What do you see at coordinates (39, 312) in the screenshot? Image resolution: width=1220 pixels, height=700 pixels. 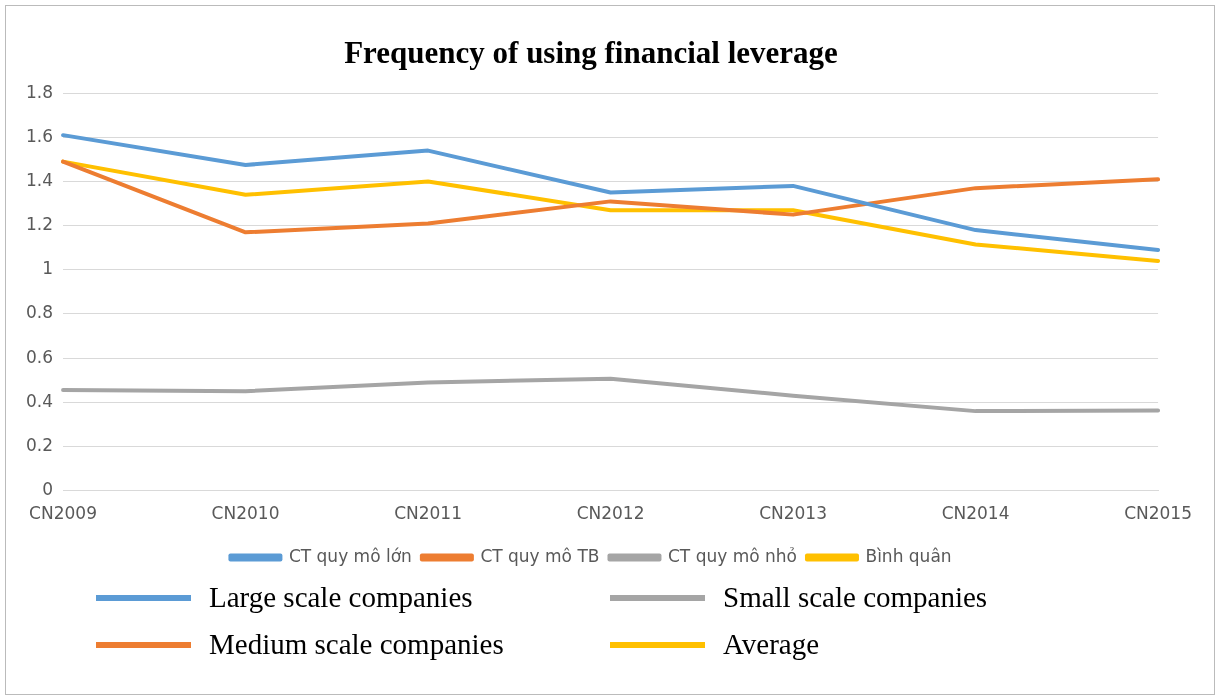 I see `y-tick-label: 0.8` at bounding box center [39, 312].